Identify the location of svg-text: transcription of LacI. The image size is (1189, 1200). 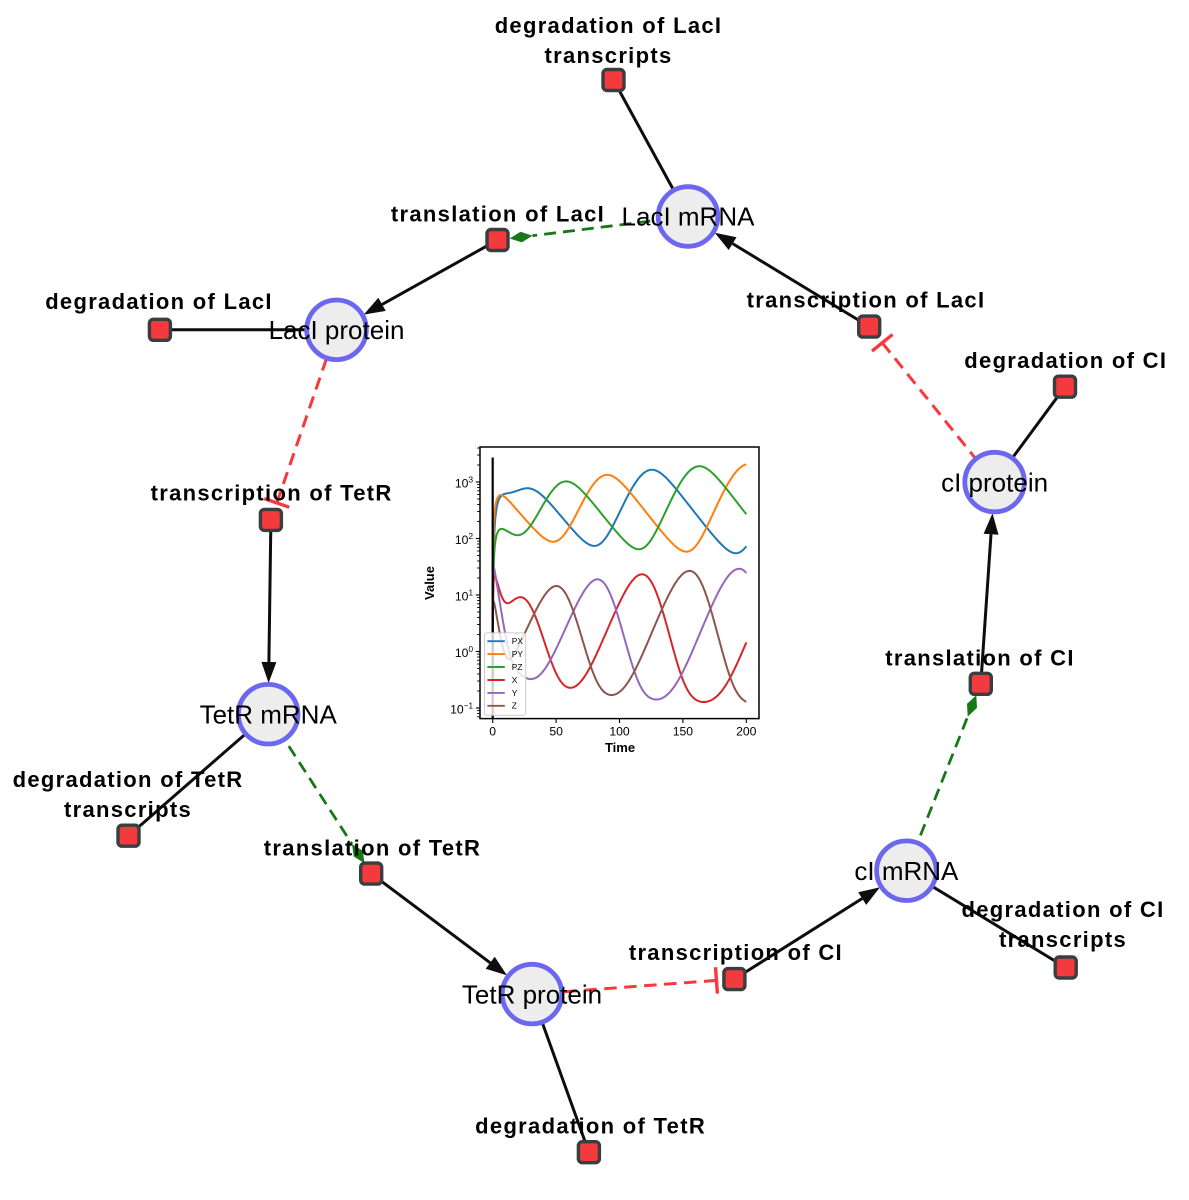
(866, 300).